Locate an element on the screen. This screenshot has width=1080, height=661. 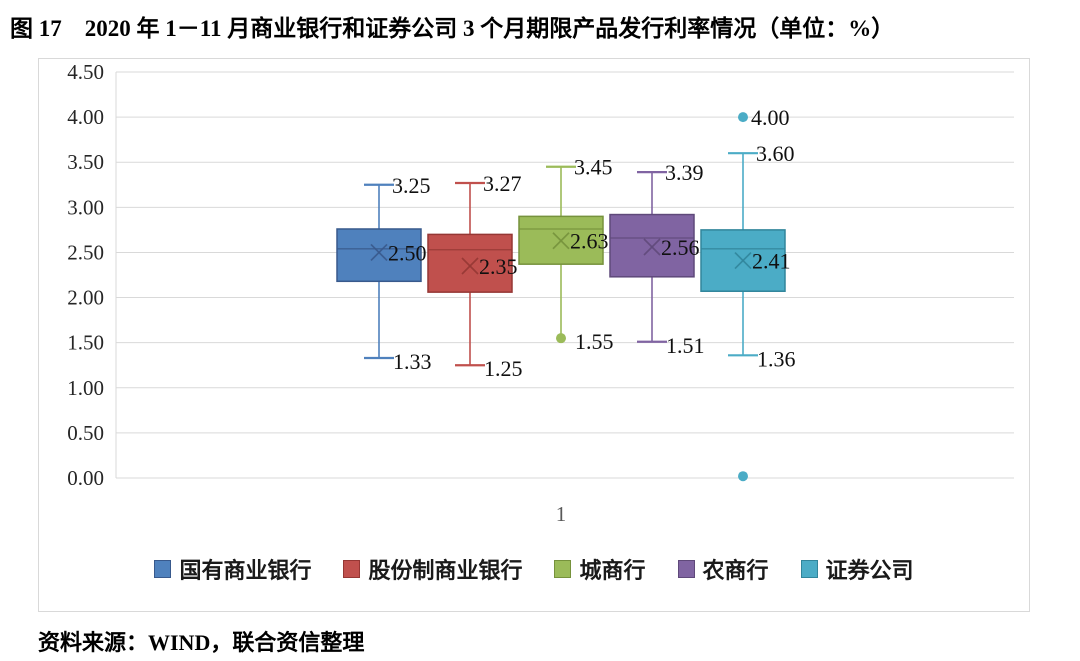
y-tick-label: 0.00 is located at coordinates (85, 478).